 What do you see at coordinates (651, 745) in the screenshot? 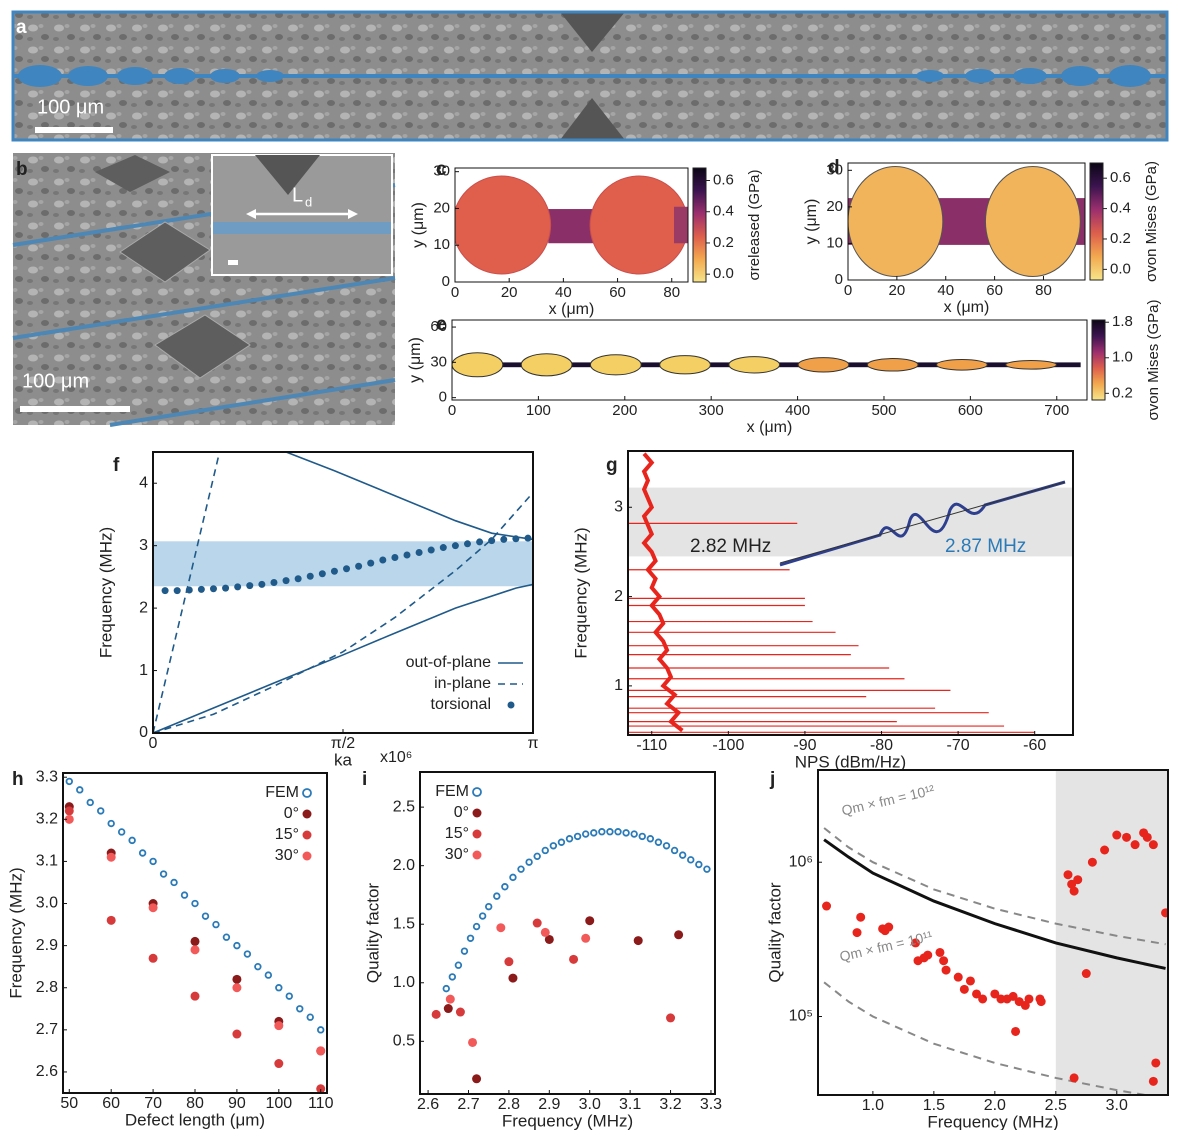
I see `x-tick-label: -110` at bounding box center [651, 745].